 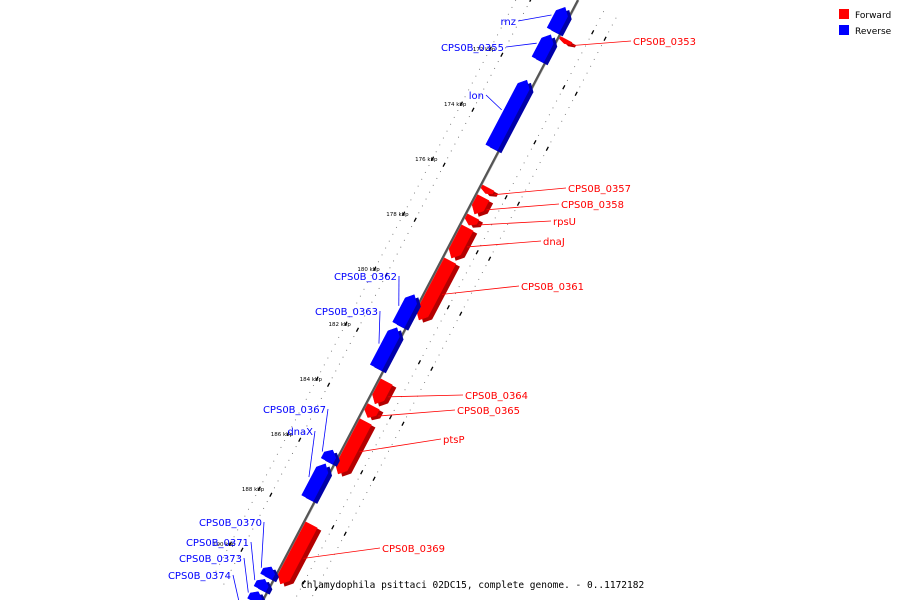 What do you see at coordinates (413, 549) in the screenshot?
I see `gene-label: CPS0B_0369` at bounding box center [413, 549].